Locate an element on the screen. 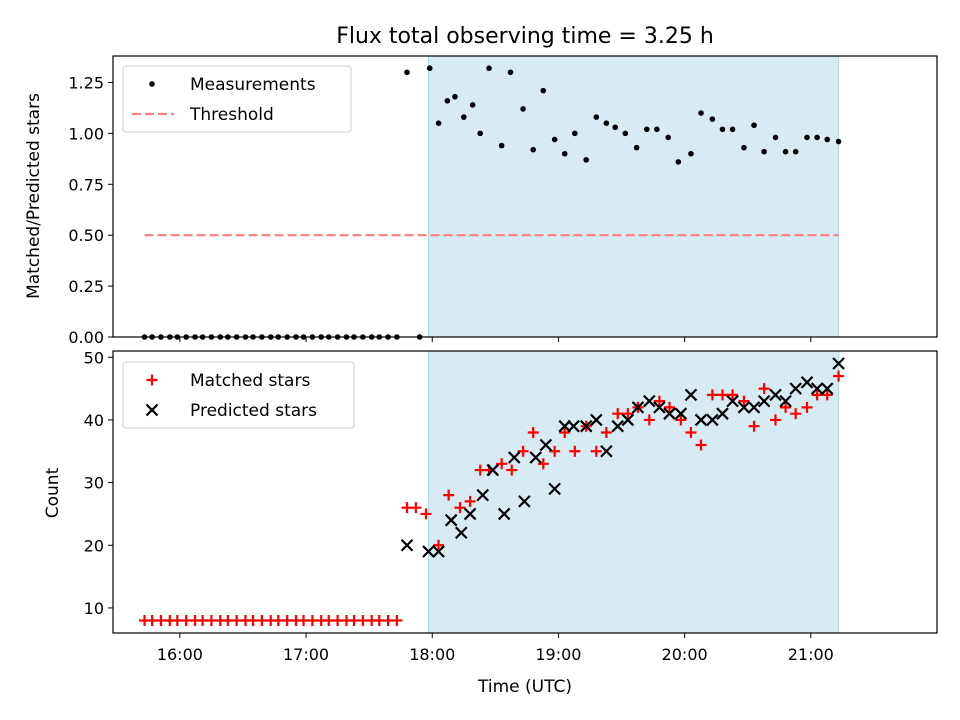 Image resolution: width=960 pixels, height=720 pixels. y-tick-label: 0.75 is located at coordinates (86, 184).